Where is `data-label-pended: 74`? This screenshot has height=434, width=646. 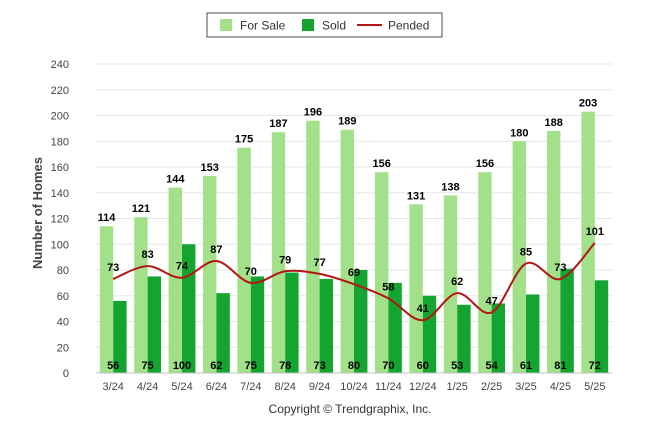 data-label-pended: 74 is located at coordinates (182, 267).